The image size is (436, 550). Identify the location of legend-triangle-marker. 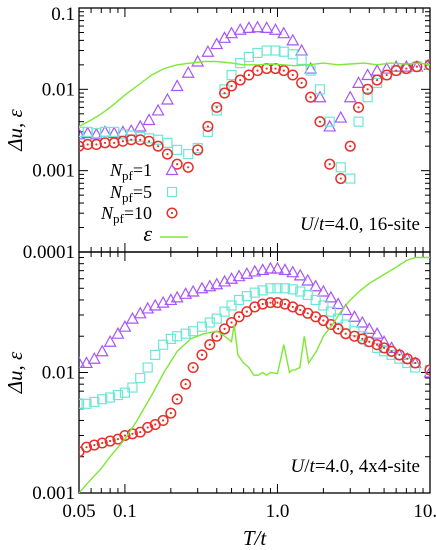
(172, 169).